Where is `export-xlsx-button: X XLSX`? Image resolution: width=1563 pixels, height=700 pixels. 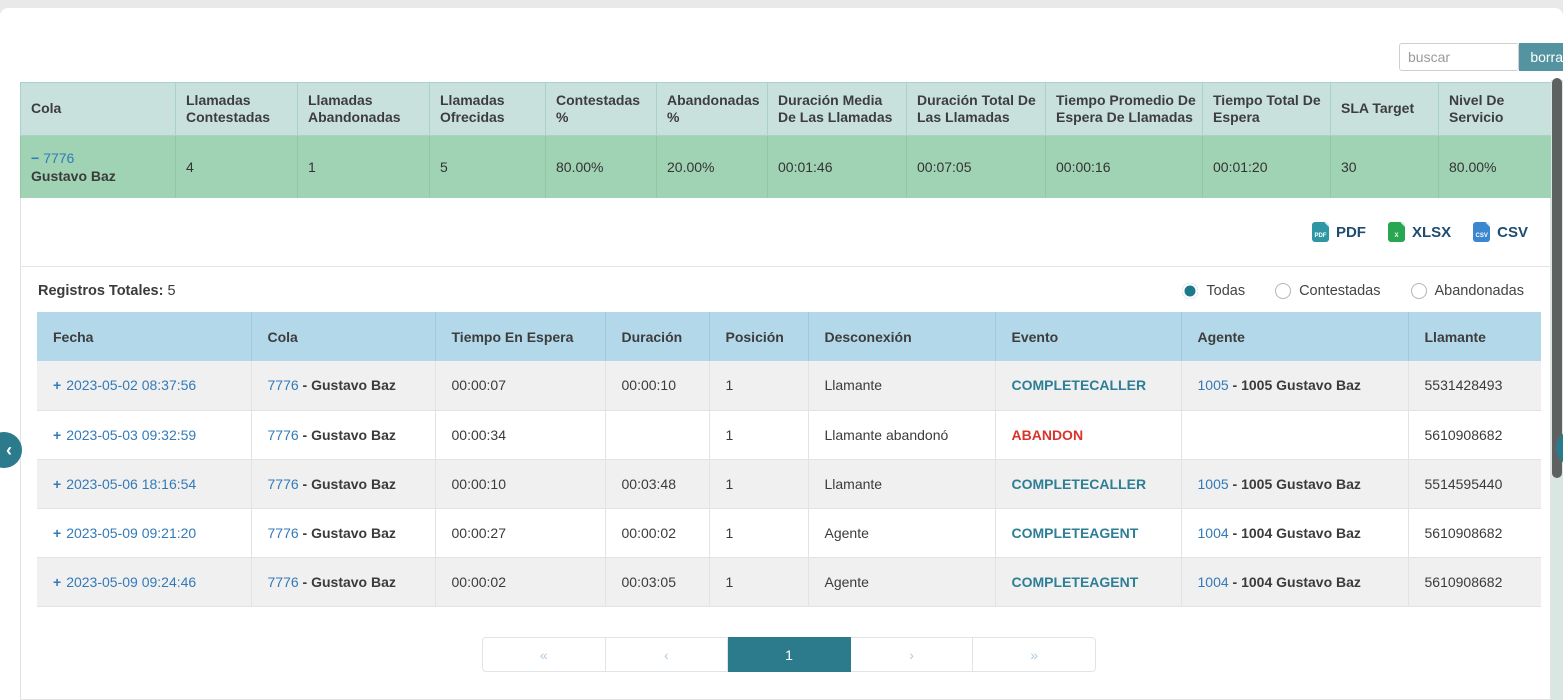 export-xlsx-button: X XLSX is located at coordinates (1419, 232).